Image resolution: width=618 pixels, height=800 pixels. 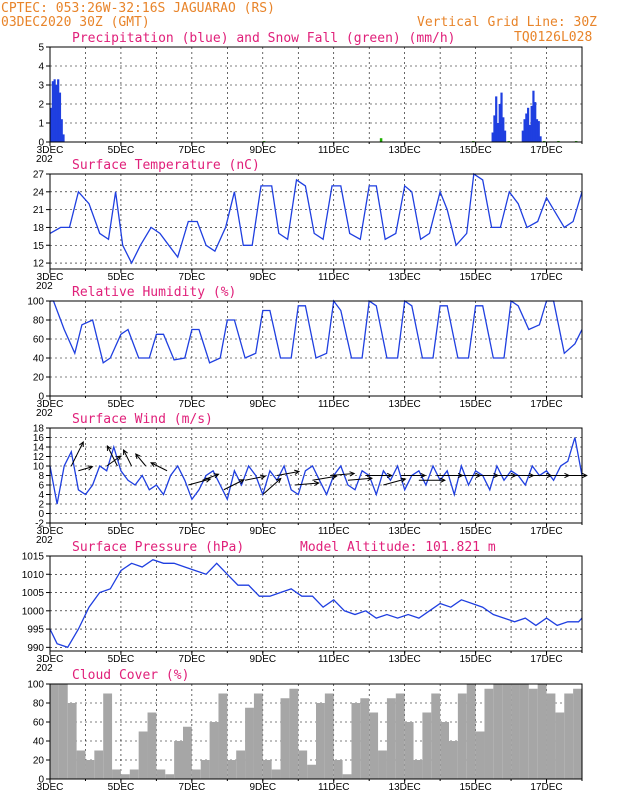 I want to click on y-tick-label: 8, so click(x=41, y=476).